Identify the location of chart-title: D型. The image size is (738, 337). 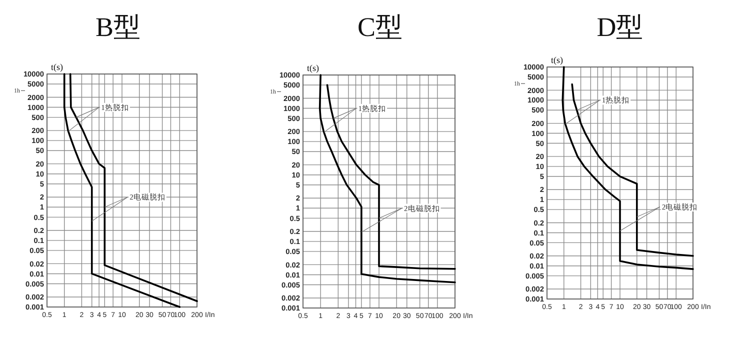
(620, 27).